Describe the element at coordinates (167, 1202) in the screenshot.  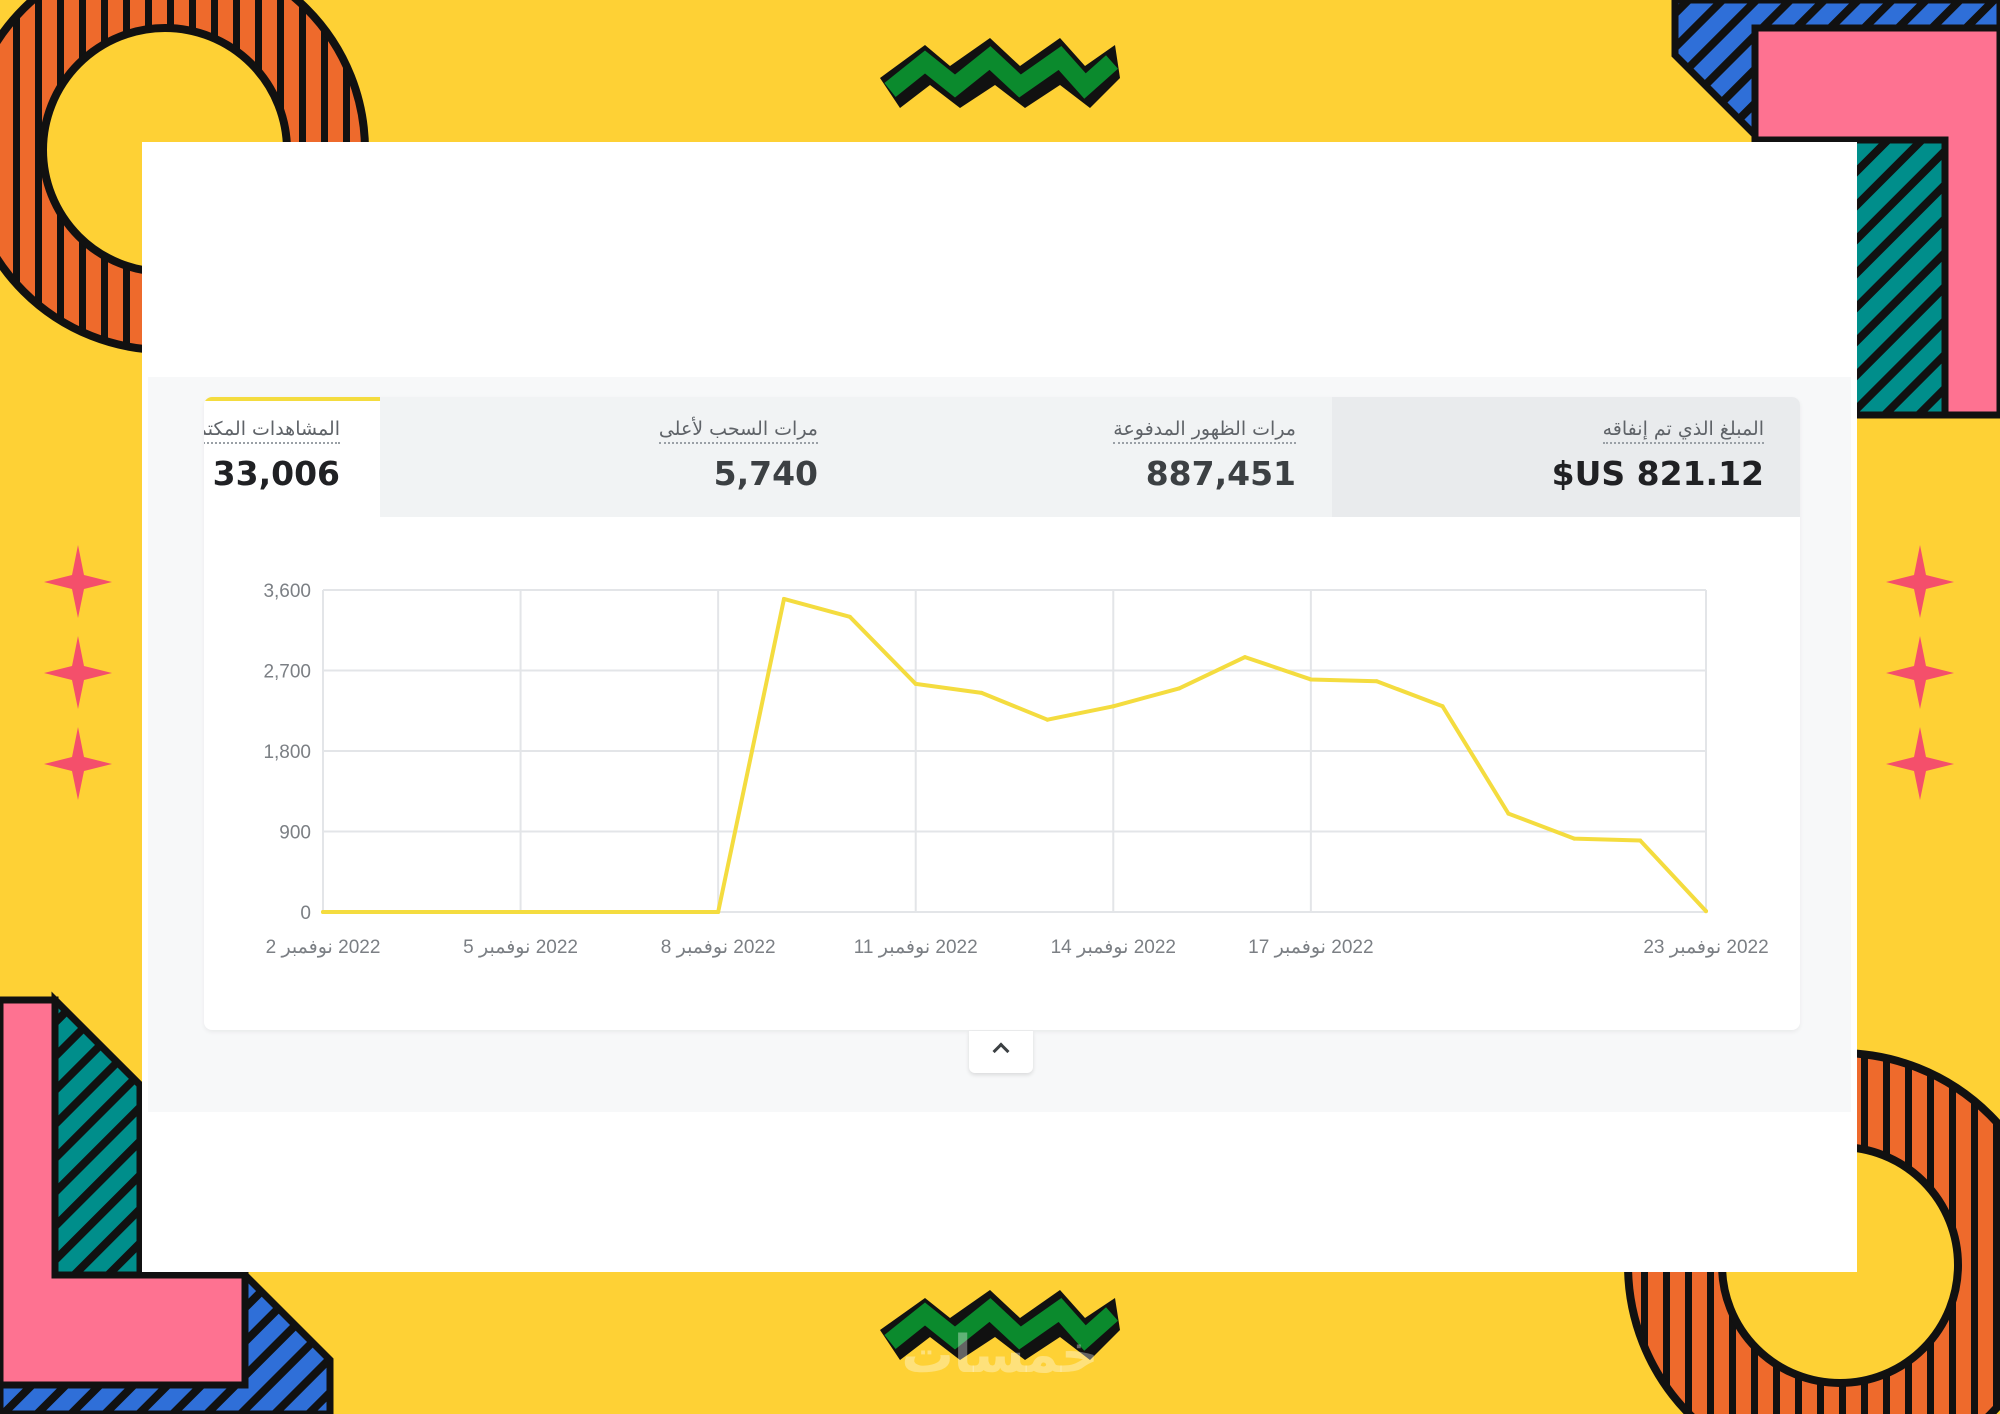
I see `l-shape-decoration-bottom-left` at that location.